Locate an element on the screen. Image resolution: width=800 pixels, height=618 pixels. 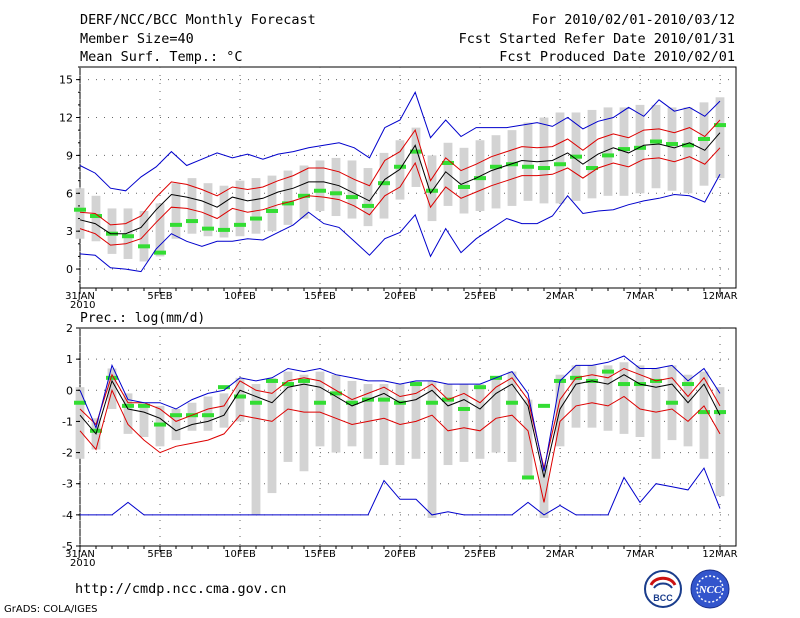
precipitation-year-label: 2010 is located at coordinates (82, 563).